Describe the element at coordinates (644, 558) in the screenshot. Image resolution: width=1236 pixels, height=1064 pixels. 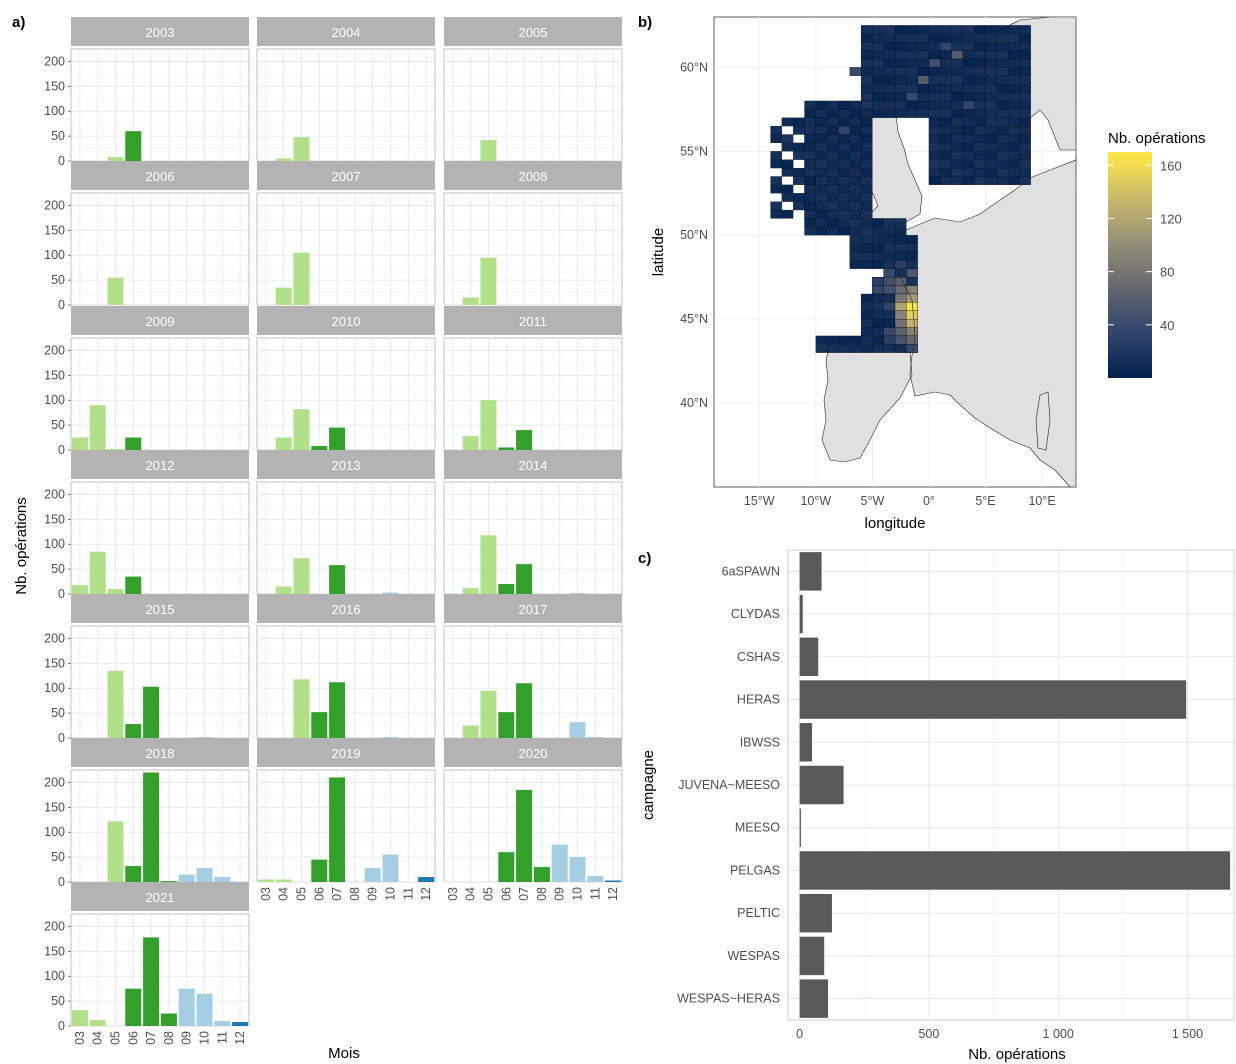
I see `panel-letter-c: c)` at that location.